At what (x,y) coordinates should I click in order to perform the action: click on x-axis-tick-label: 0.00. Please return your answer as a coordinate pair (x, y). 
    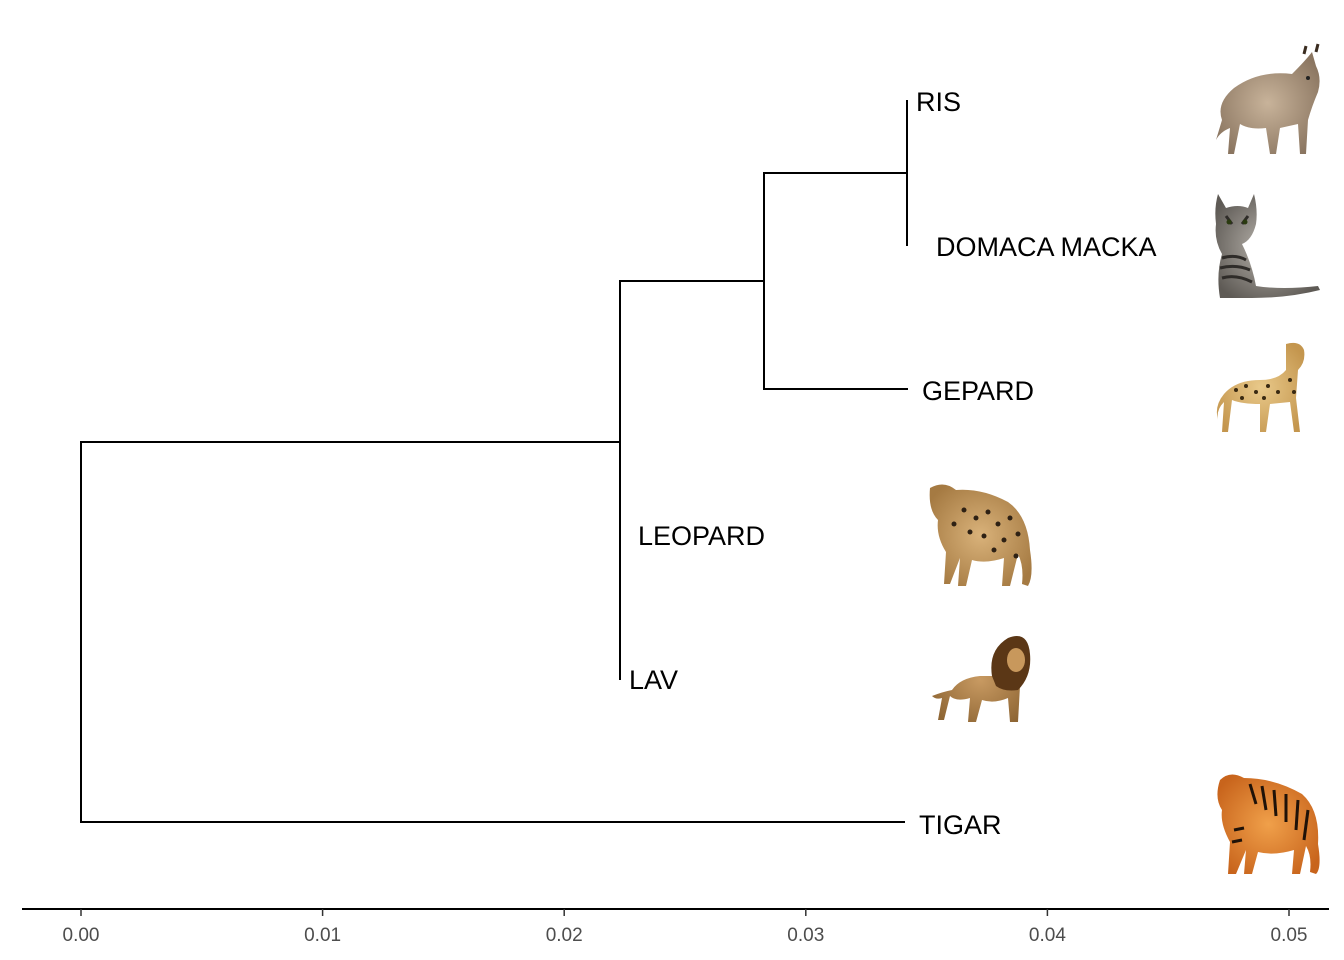
    Looking at the image, I should click on (81, 935).